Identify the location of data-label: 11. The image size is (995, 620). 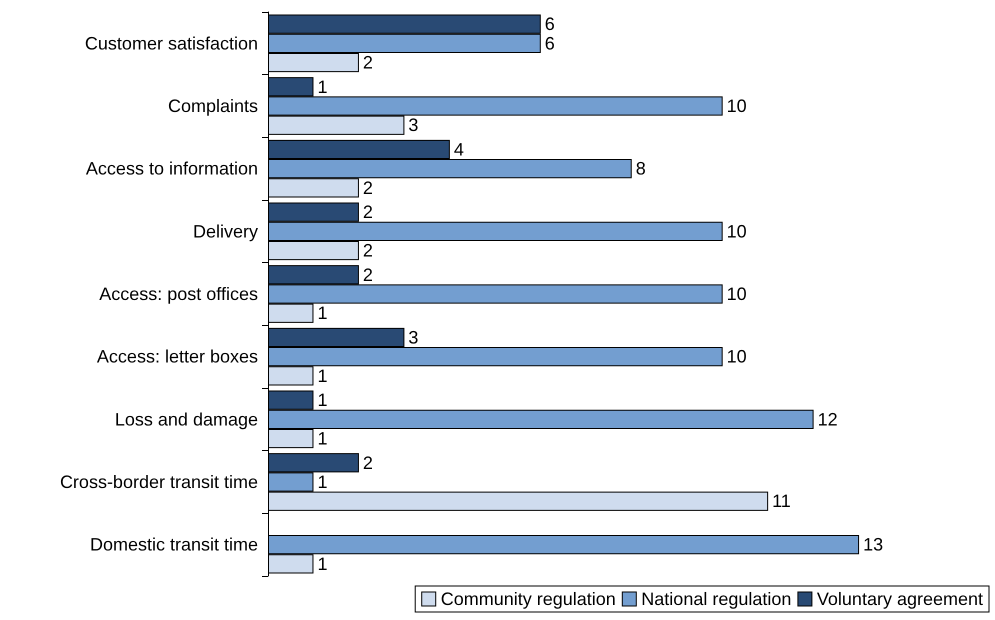
(781, 501).